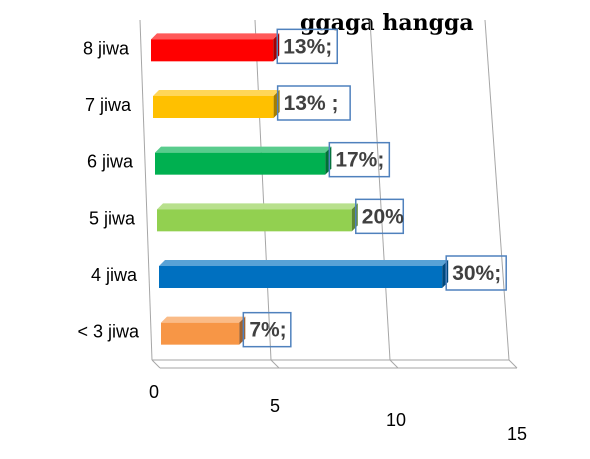  I want to click on category-label-1: < 3 jiwa, so click(108, 332).